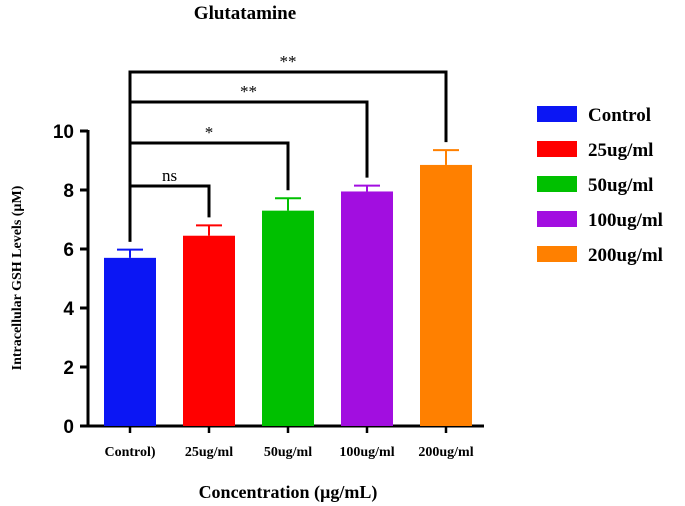  What do you see at coordinates (248, 91) in the screenshot?
I see `significance-label-2: **` at bounding box center [248, 91].